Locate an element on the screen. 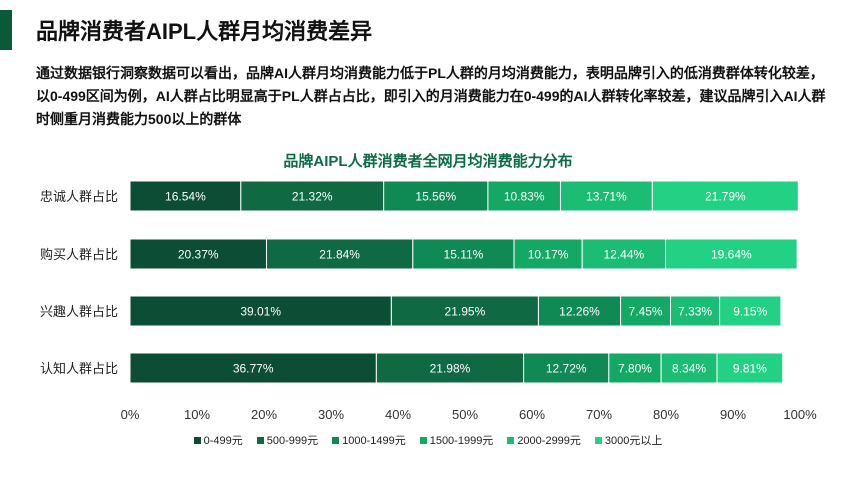 This screenshot has height=480, width=856. data-label: 12.72% is located at coordinates (566, 369).